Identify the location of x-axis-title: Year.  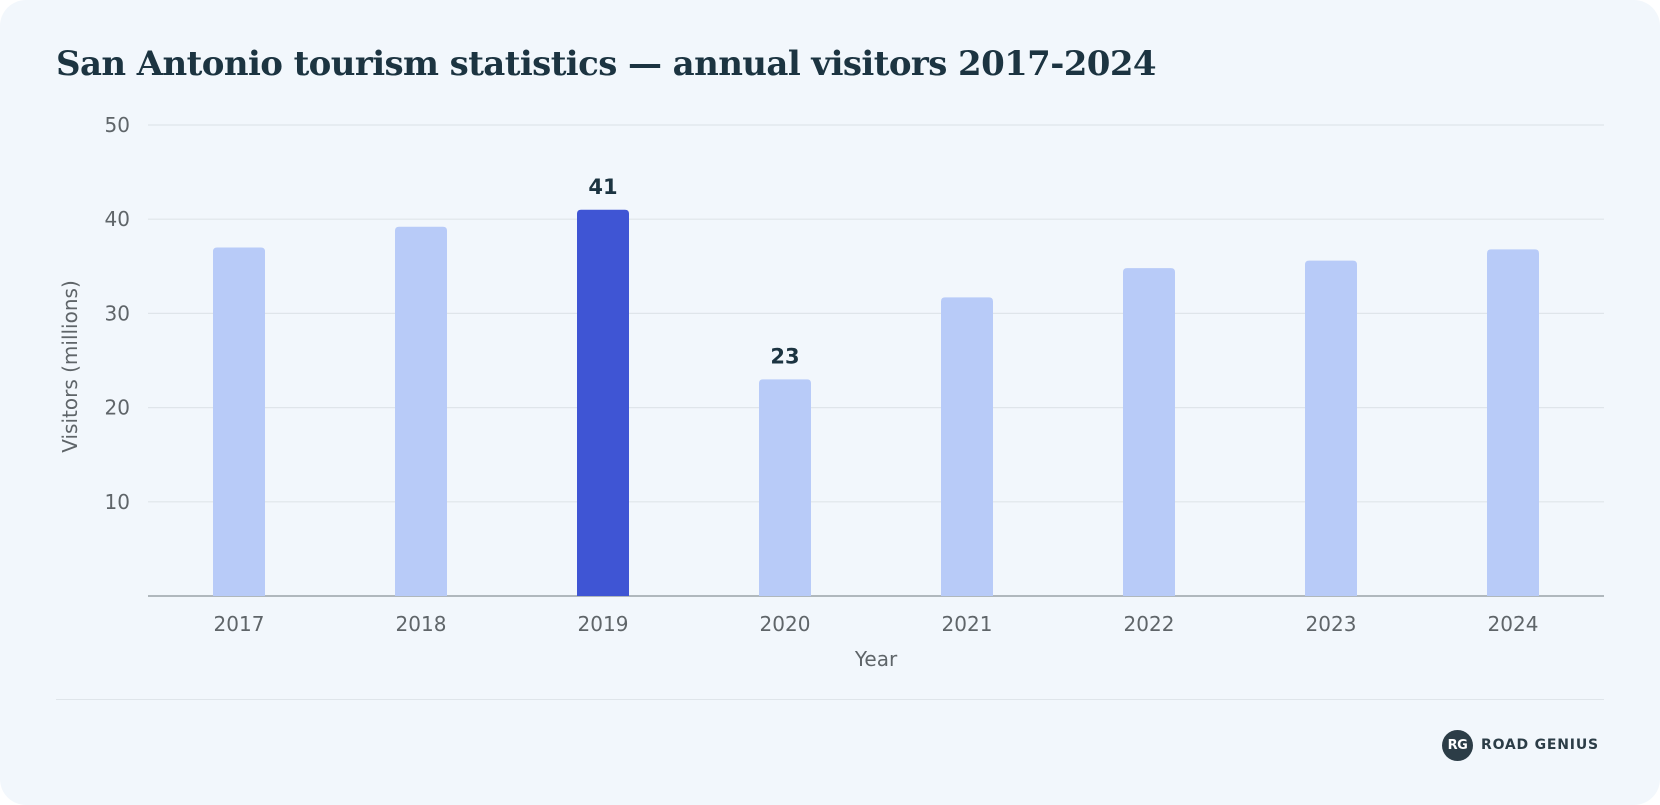
(876, 659).